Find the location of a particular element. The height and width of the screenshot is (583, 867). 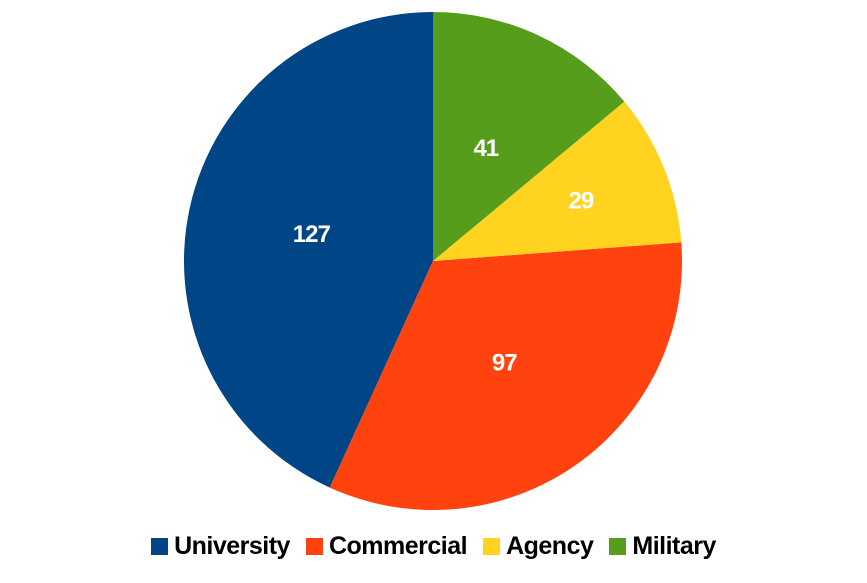

data-label-commercial: 97 is located at coordinates (504, 363).